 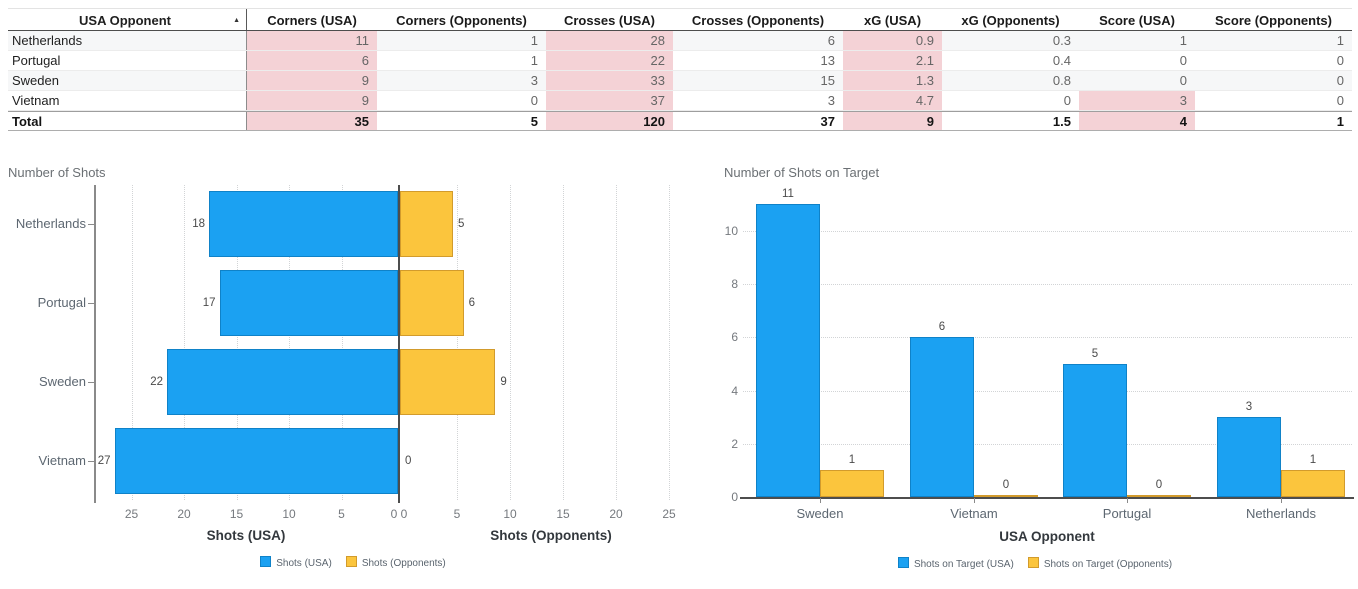 I want to click on table-row-netherlands: Netherlands 11 1 28 6 0.9 0.3 1 1, so click(x=680, y=41).